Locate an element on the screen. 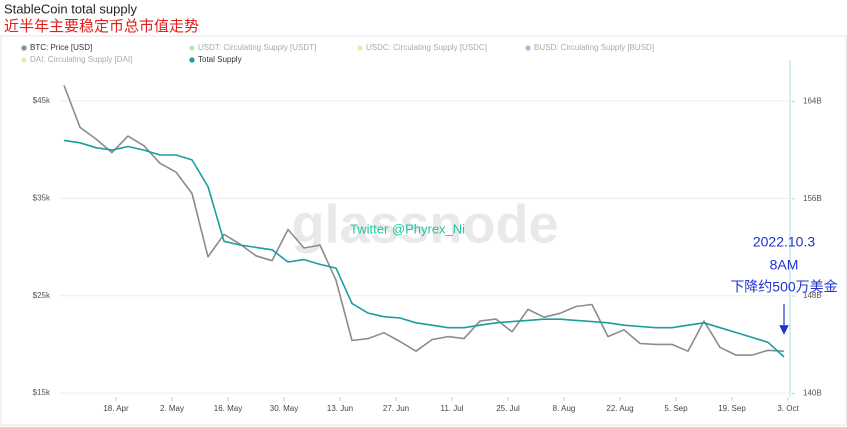  x-tick-label: 25. Jul is located at coordinates (508, 408).